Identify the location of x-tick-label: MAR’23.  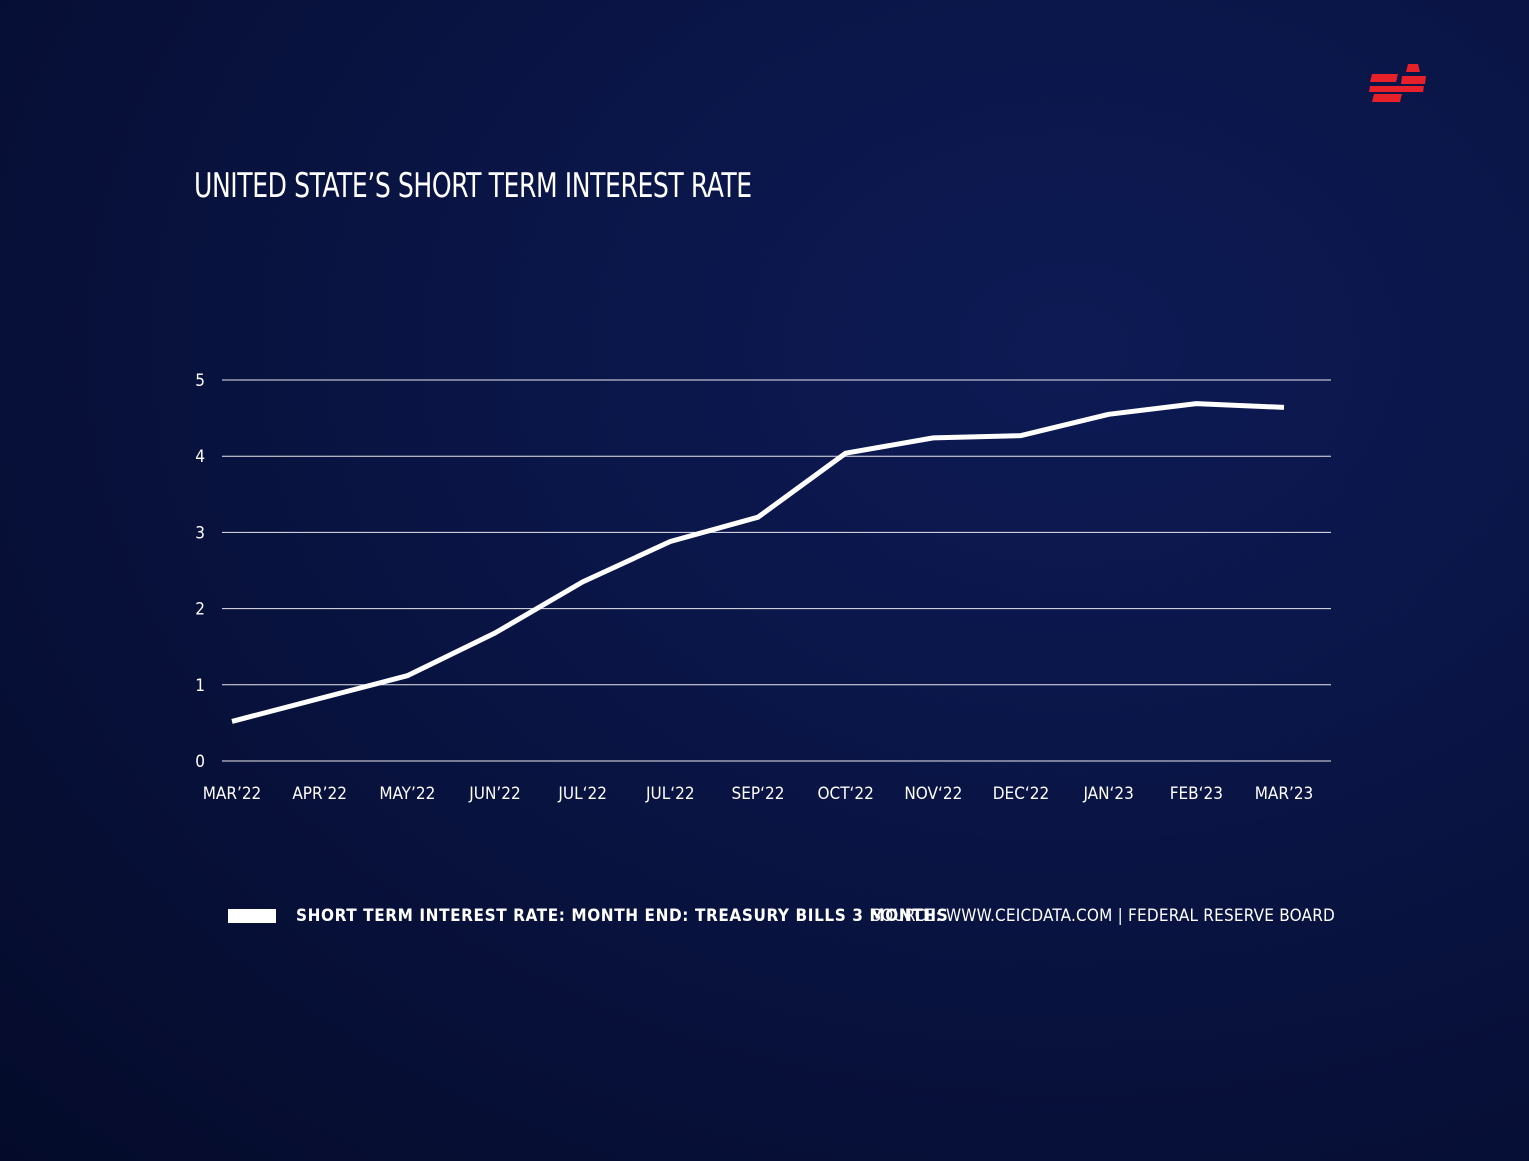
(1284, 794).